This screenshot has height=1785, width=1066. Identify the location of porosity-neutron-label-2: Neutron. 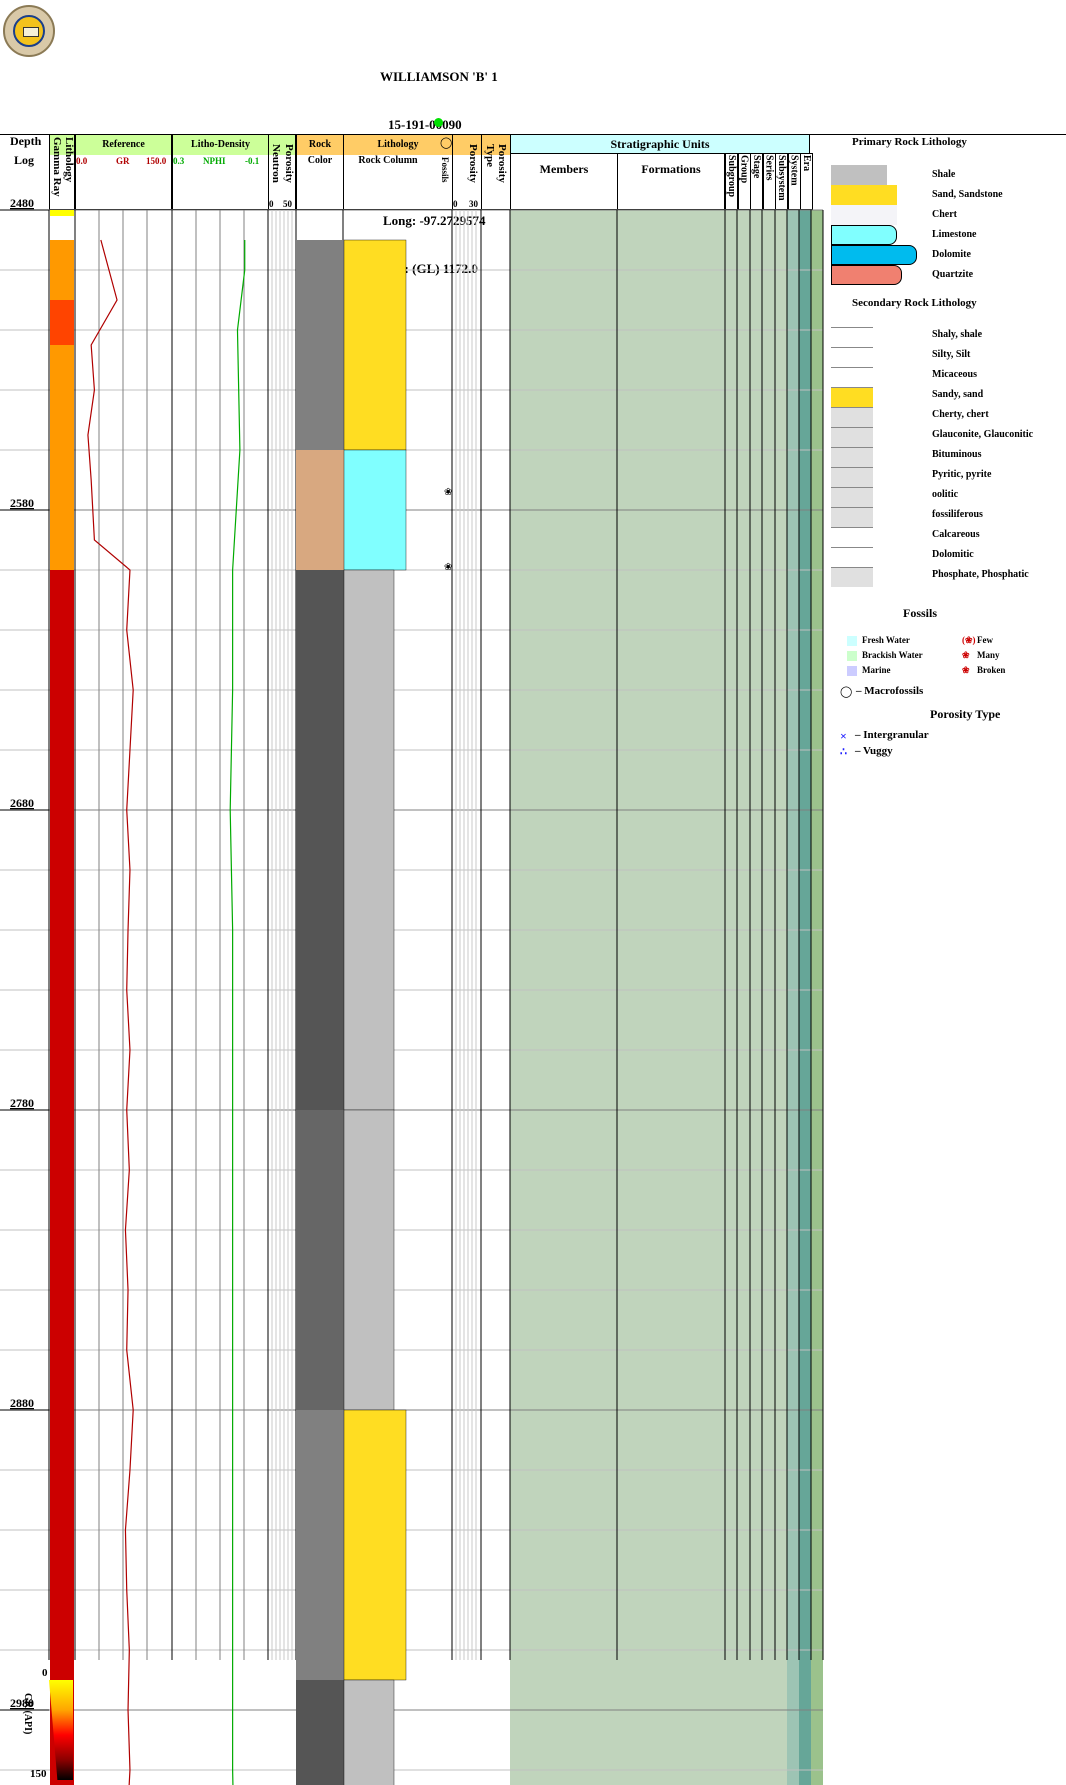
(276, 163).